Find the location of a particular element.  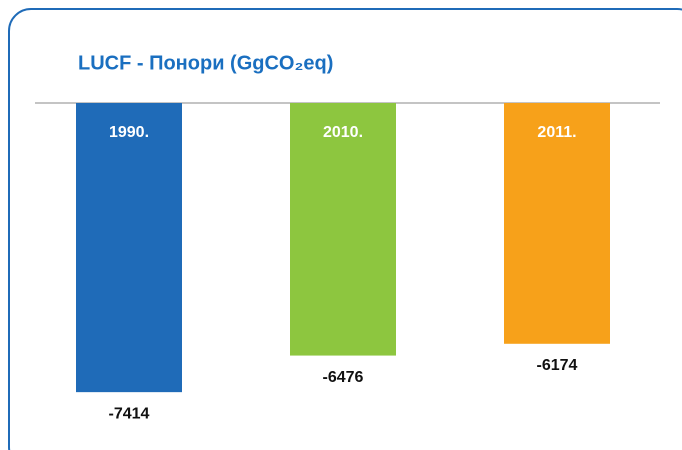

value-label: -6174 is located at coordinates (557, 365).